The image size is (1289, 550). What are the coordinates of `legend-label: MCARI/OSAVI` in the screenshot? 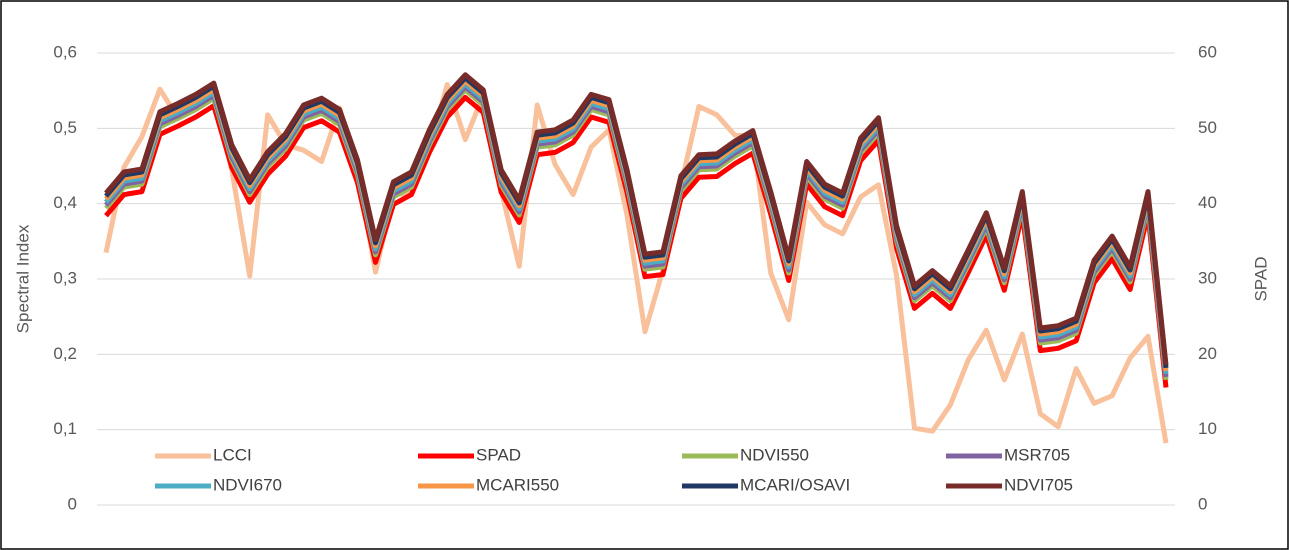 It's located at (795, 484).